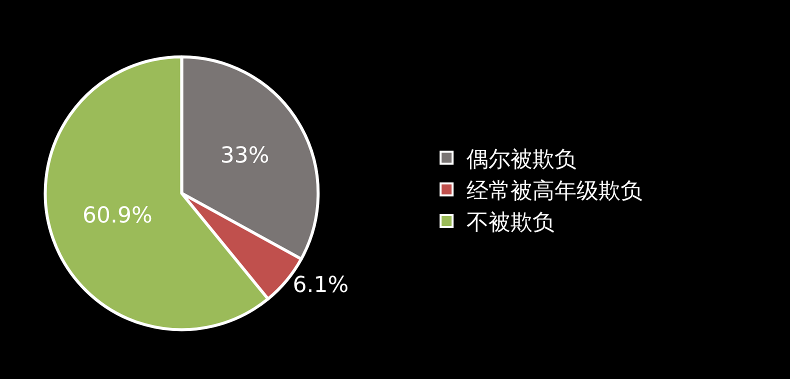 The height and width of the screenshot is (379, 790). I want to click on data-label: 6.1%, so click(320, 285).